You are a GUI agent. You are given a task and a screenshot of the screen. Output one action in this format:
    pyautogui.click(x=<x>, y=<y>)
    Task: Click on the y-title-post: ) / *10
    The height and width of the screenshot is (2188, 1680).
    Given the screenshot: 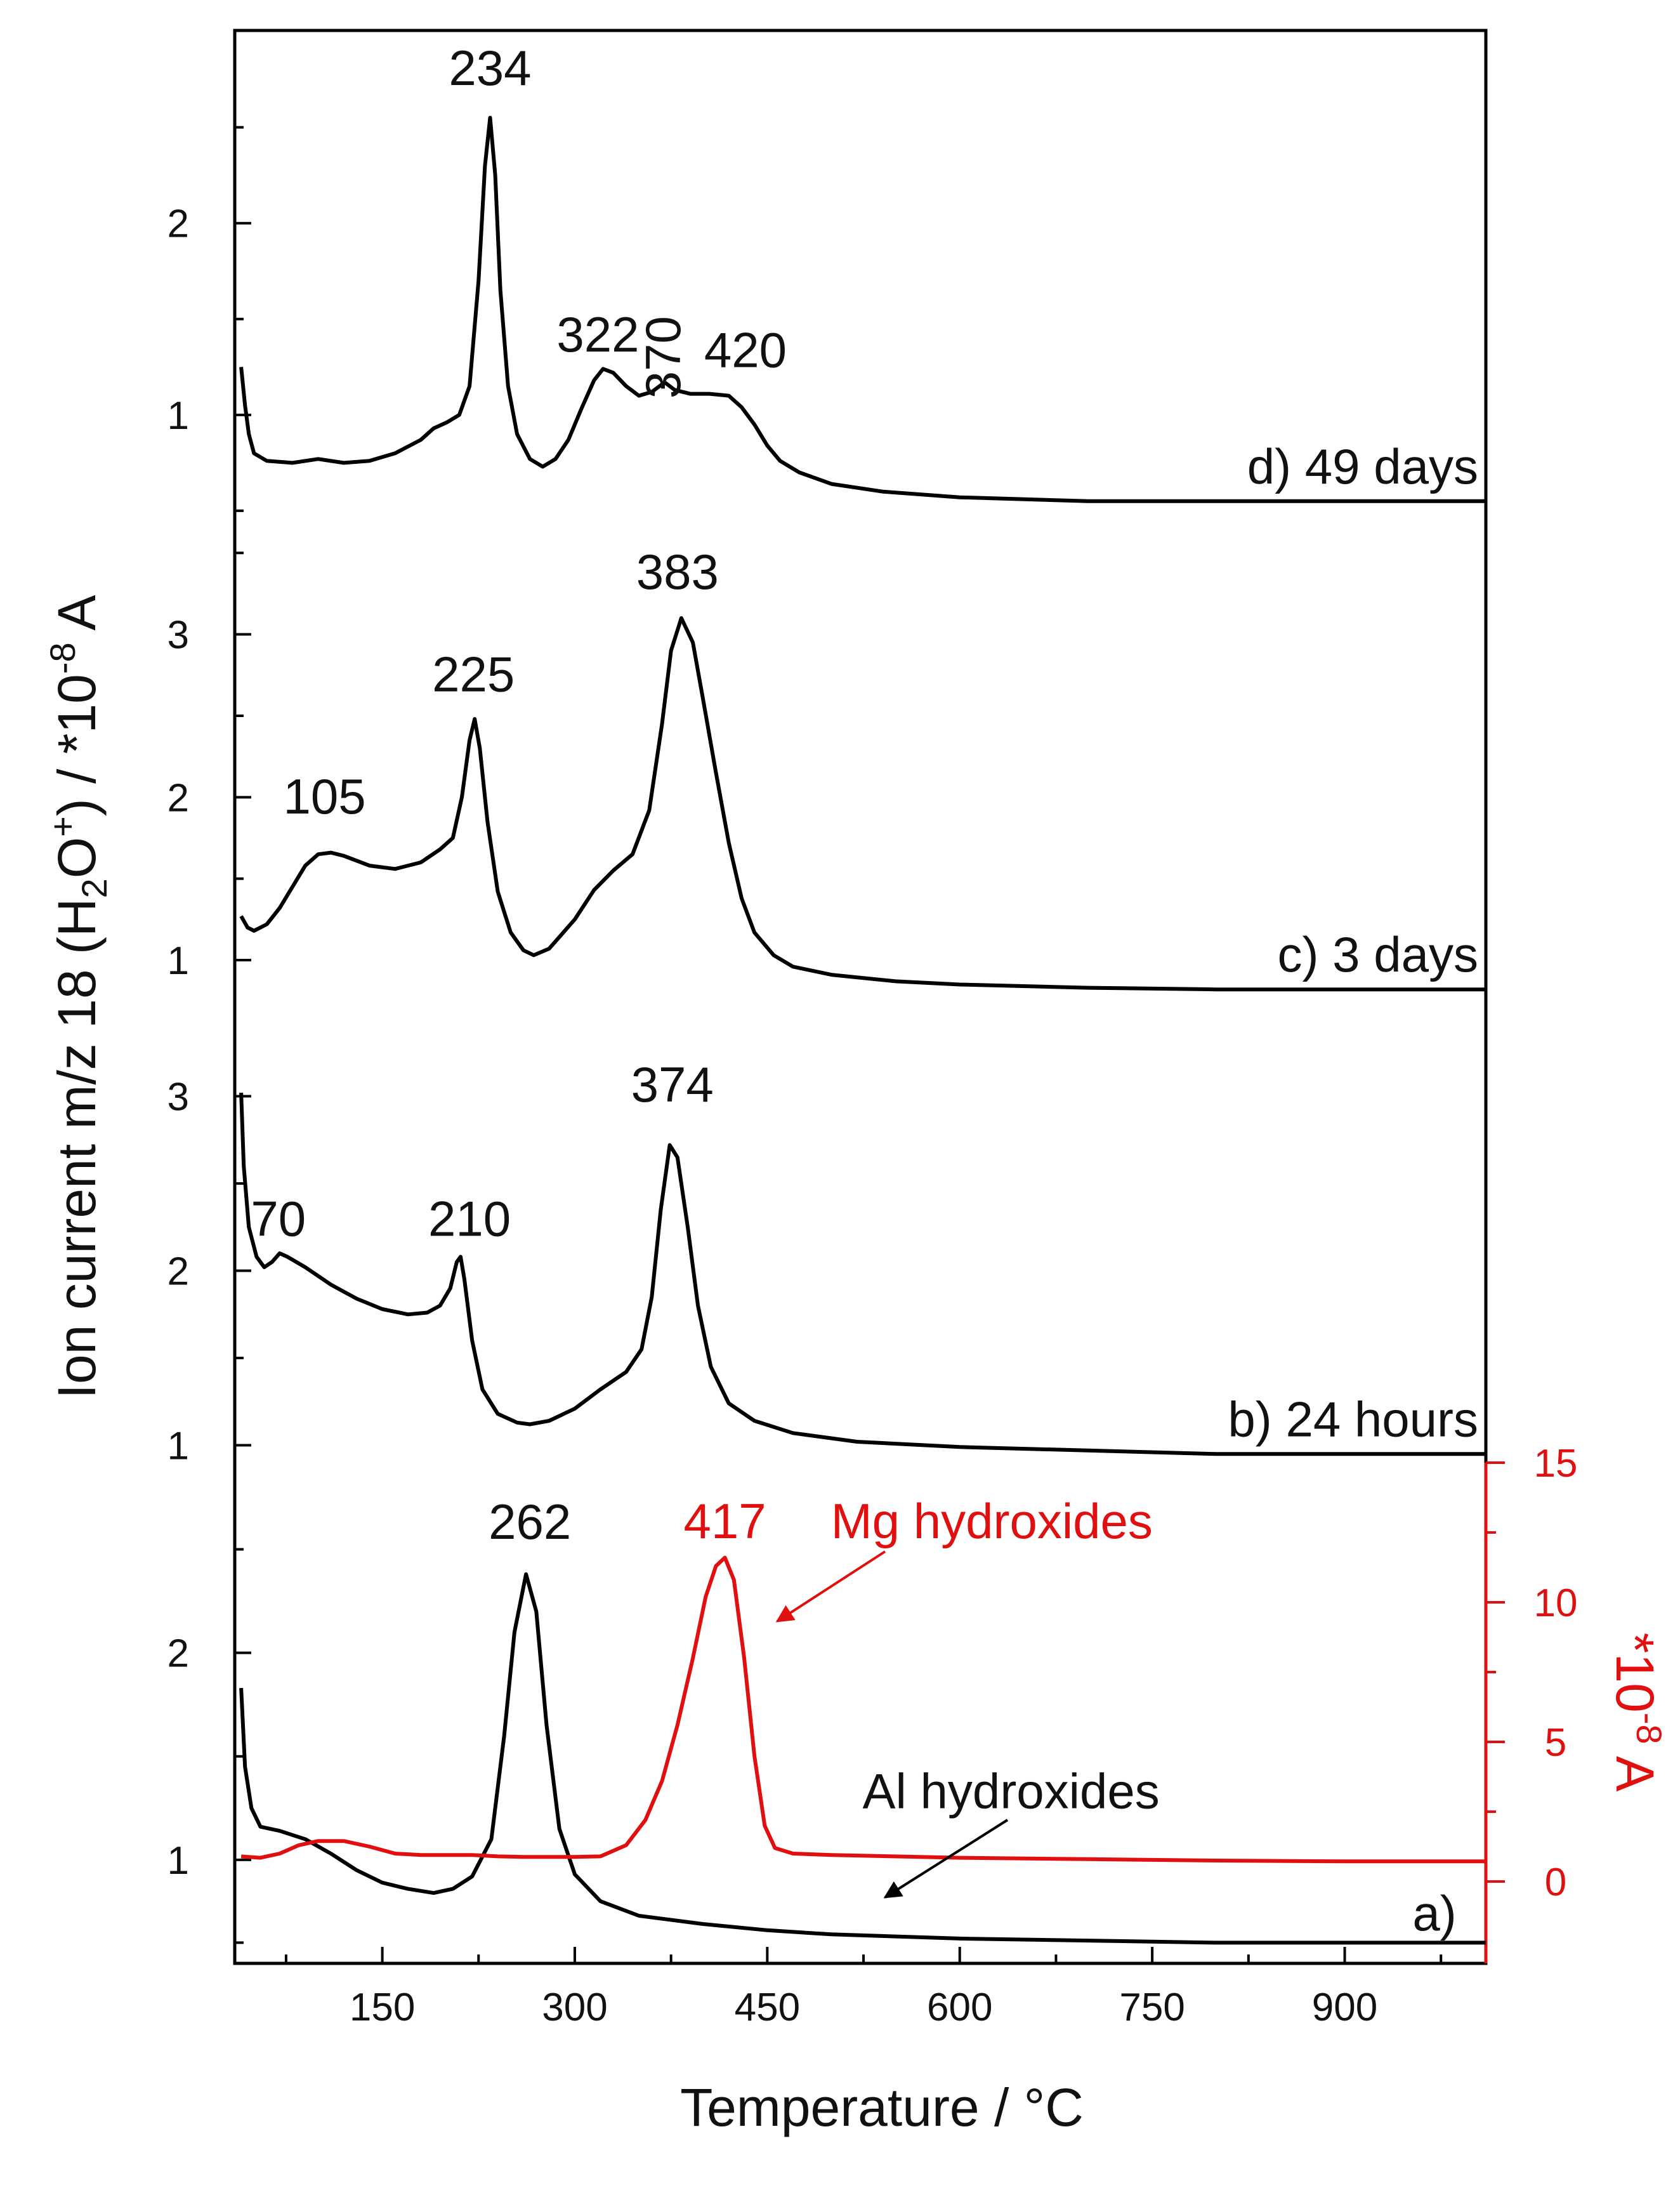 What is the action you would take?
    pyautogui.click(x=77, y=745)
    